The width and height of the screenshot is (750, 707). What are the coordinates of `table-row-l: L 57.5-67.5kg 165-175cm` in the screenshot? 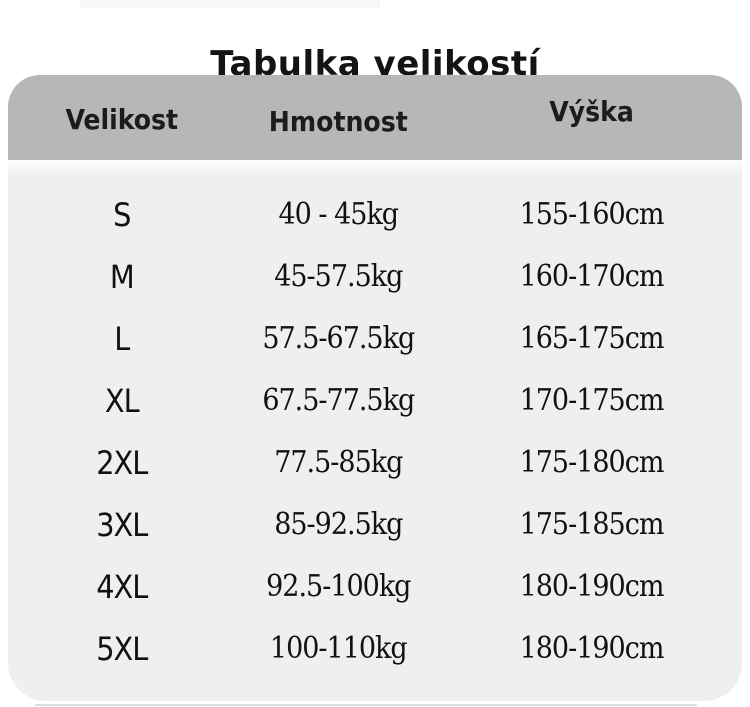 It's located at (375, 339).